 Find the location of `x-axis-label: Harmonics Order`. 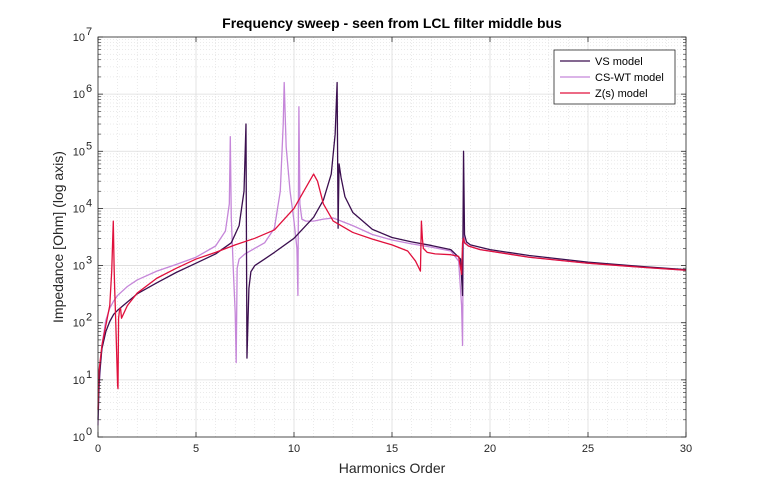

x-axis-label: Harmonics Order is located at coordinates (392, 468).